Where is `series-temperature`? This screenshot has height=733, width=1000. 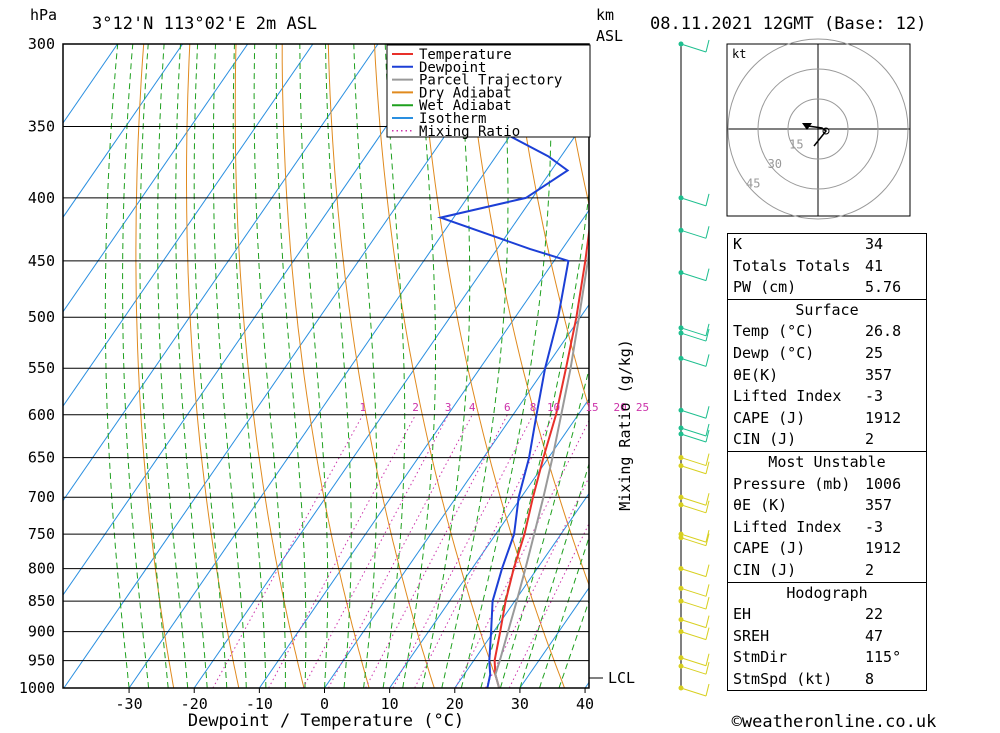 series-temperature is located at coordinates (541, 456).